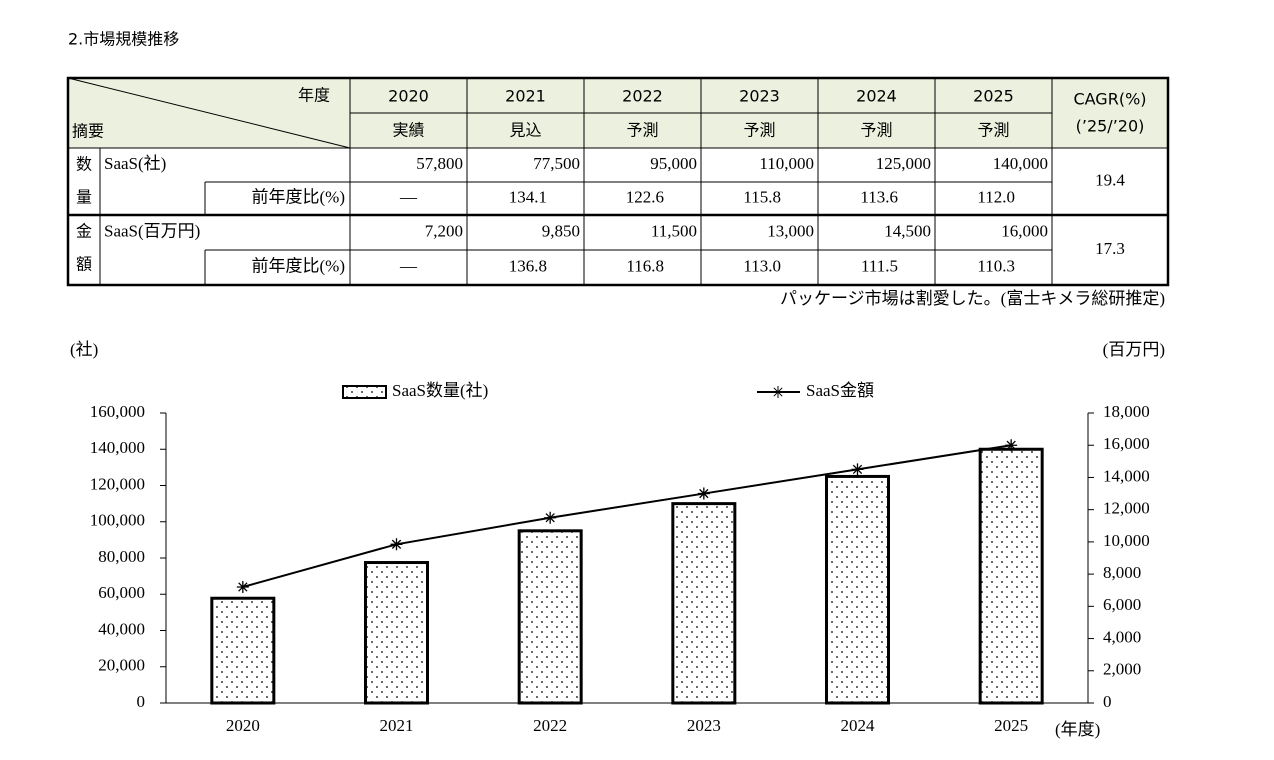 This screenshot has height=760, width=1274. What do you see at coordinates (1110, 248) in the screenshot?
I see `cagr-value: 17.3` at bounding box center [1110, 248].